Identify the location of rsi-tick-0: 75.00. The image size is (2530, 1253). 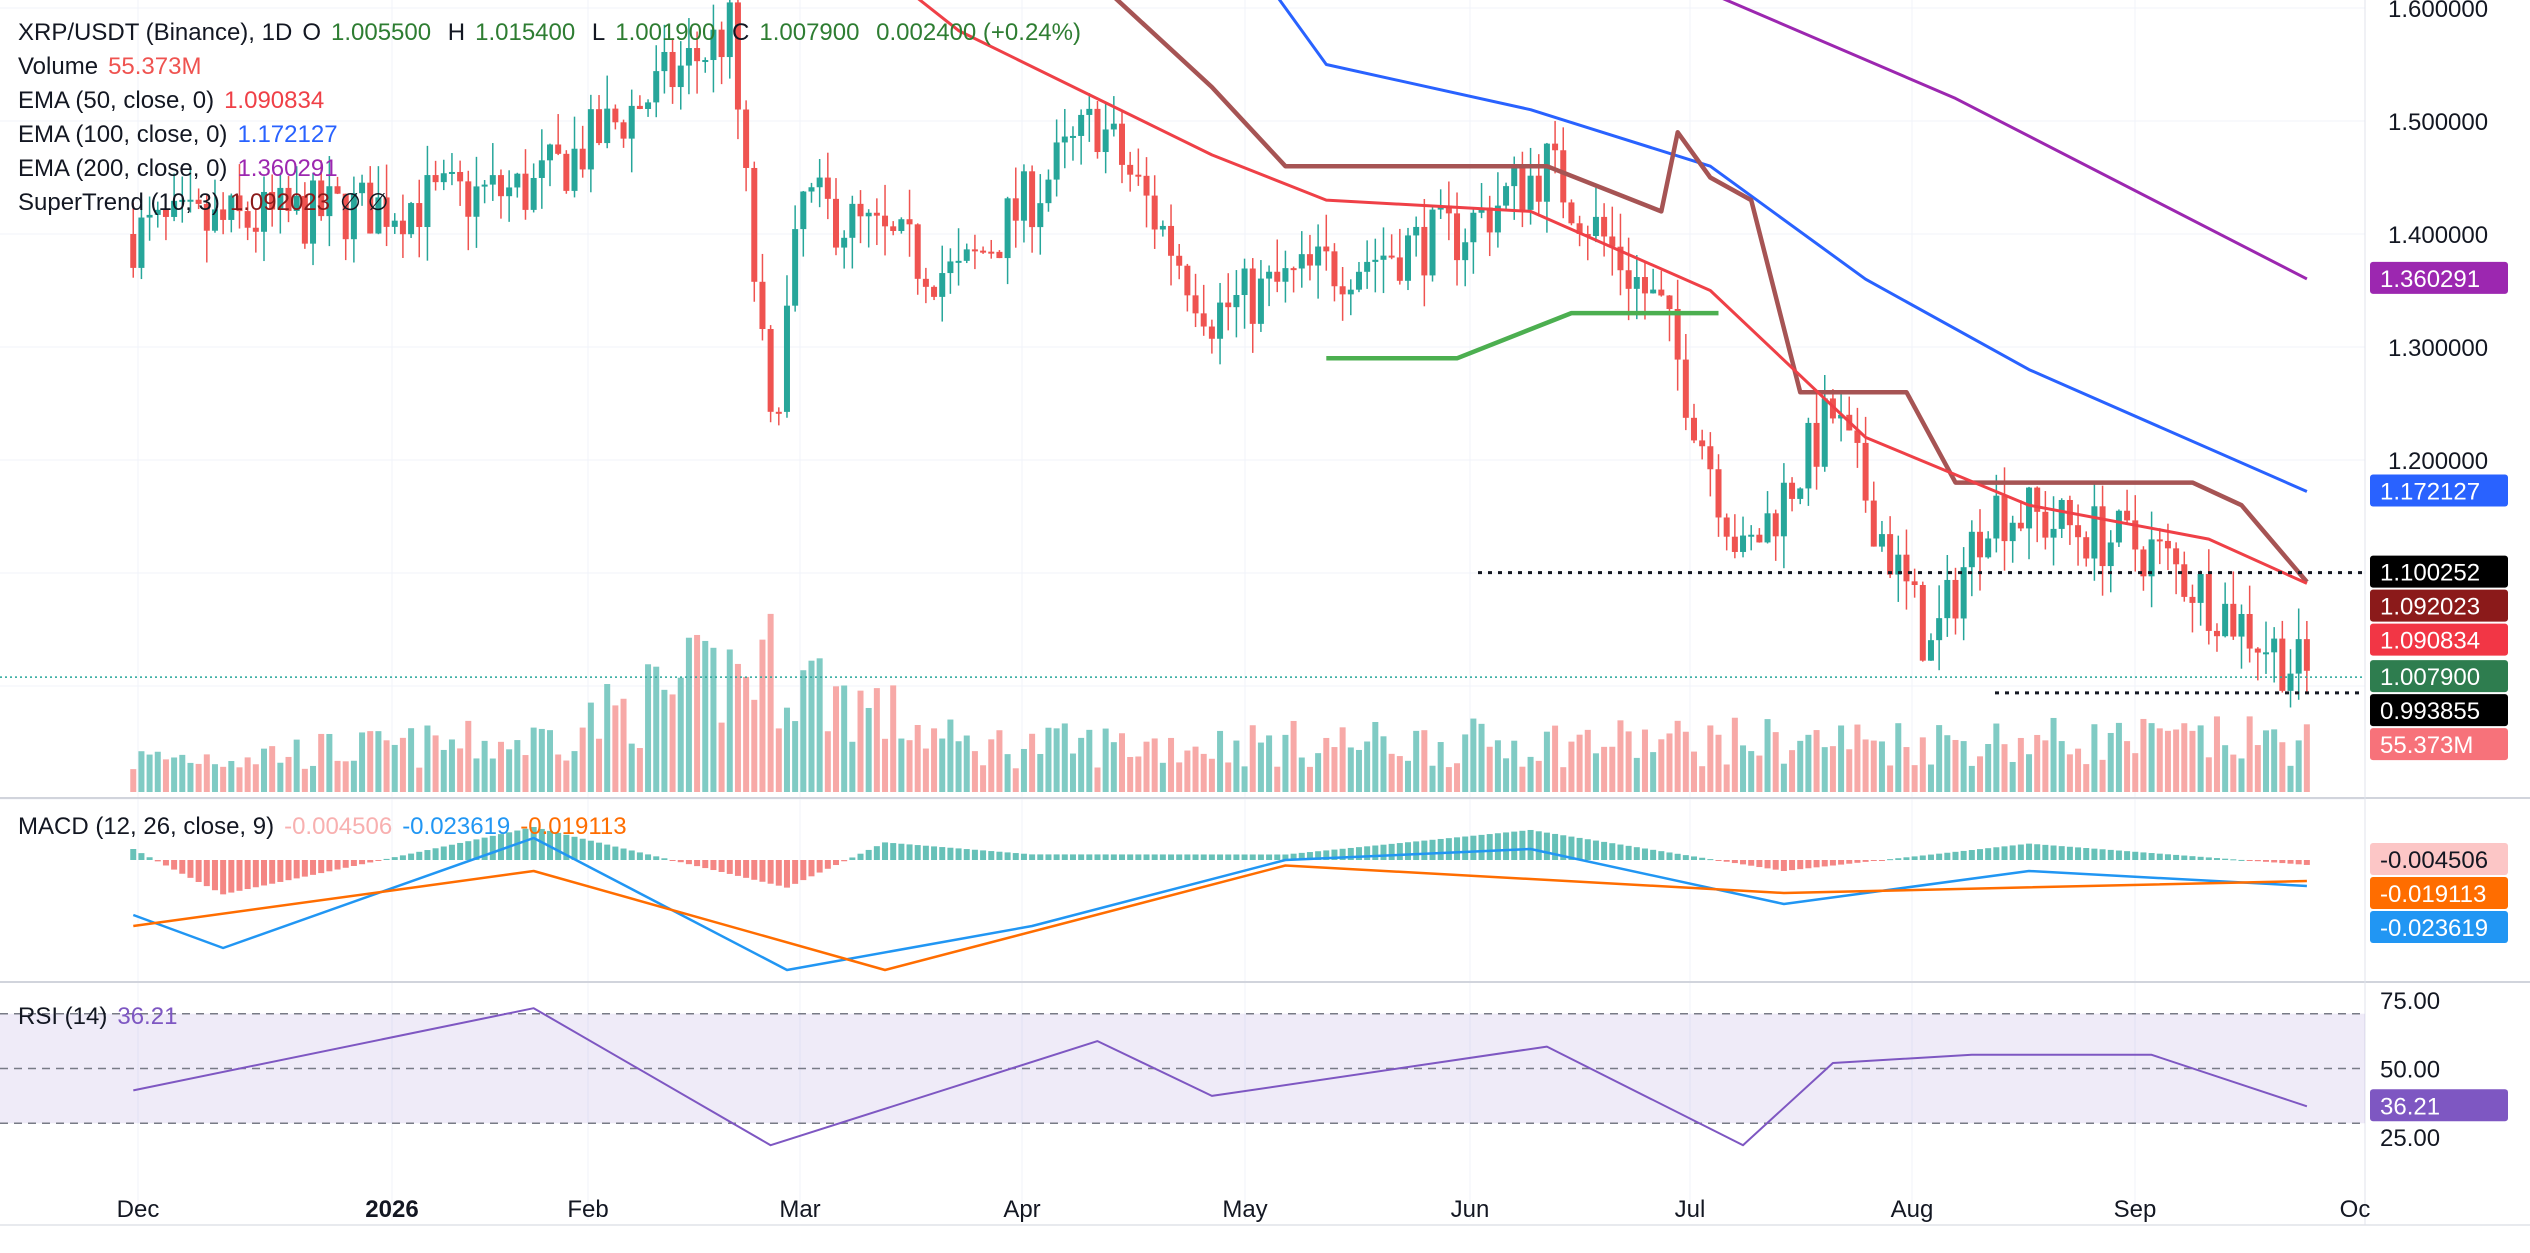
(2410, 1001).